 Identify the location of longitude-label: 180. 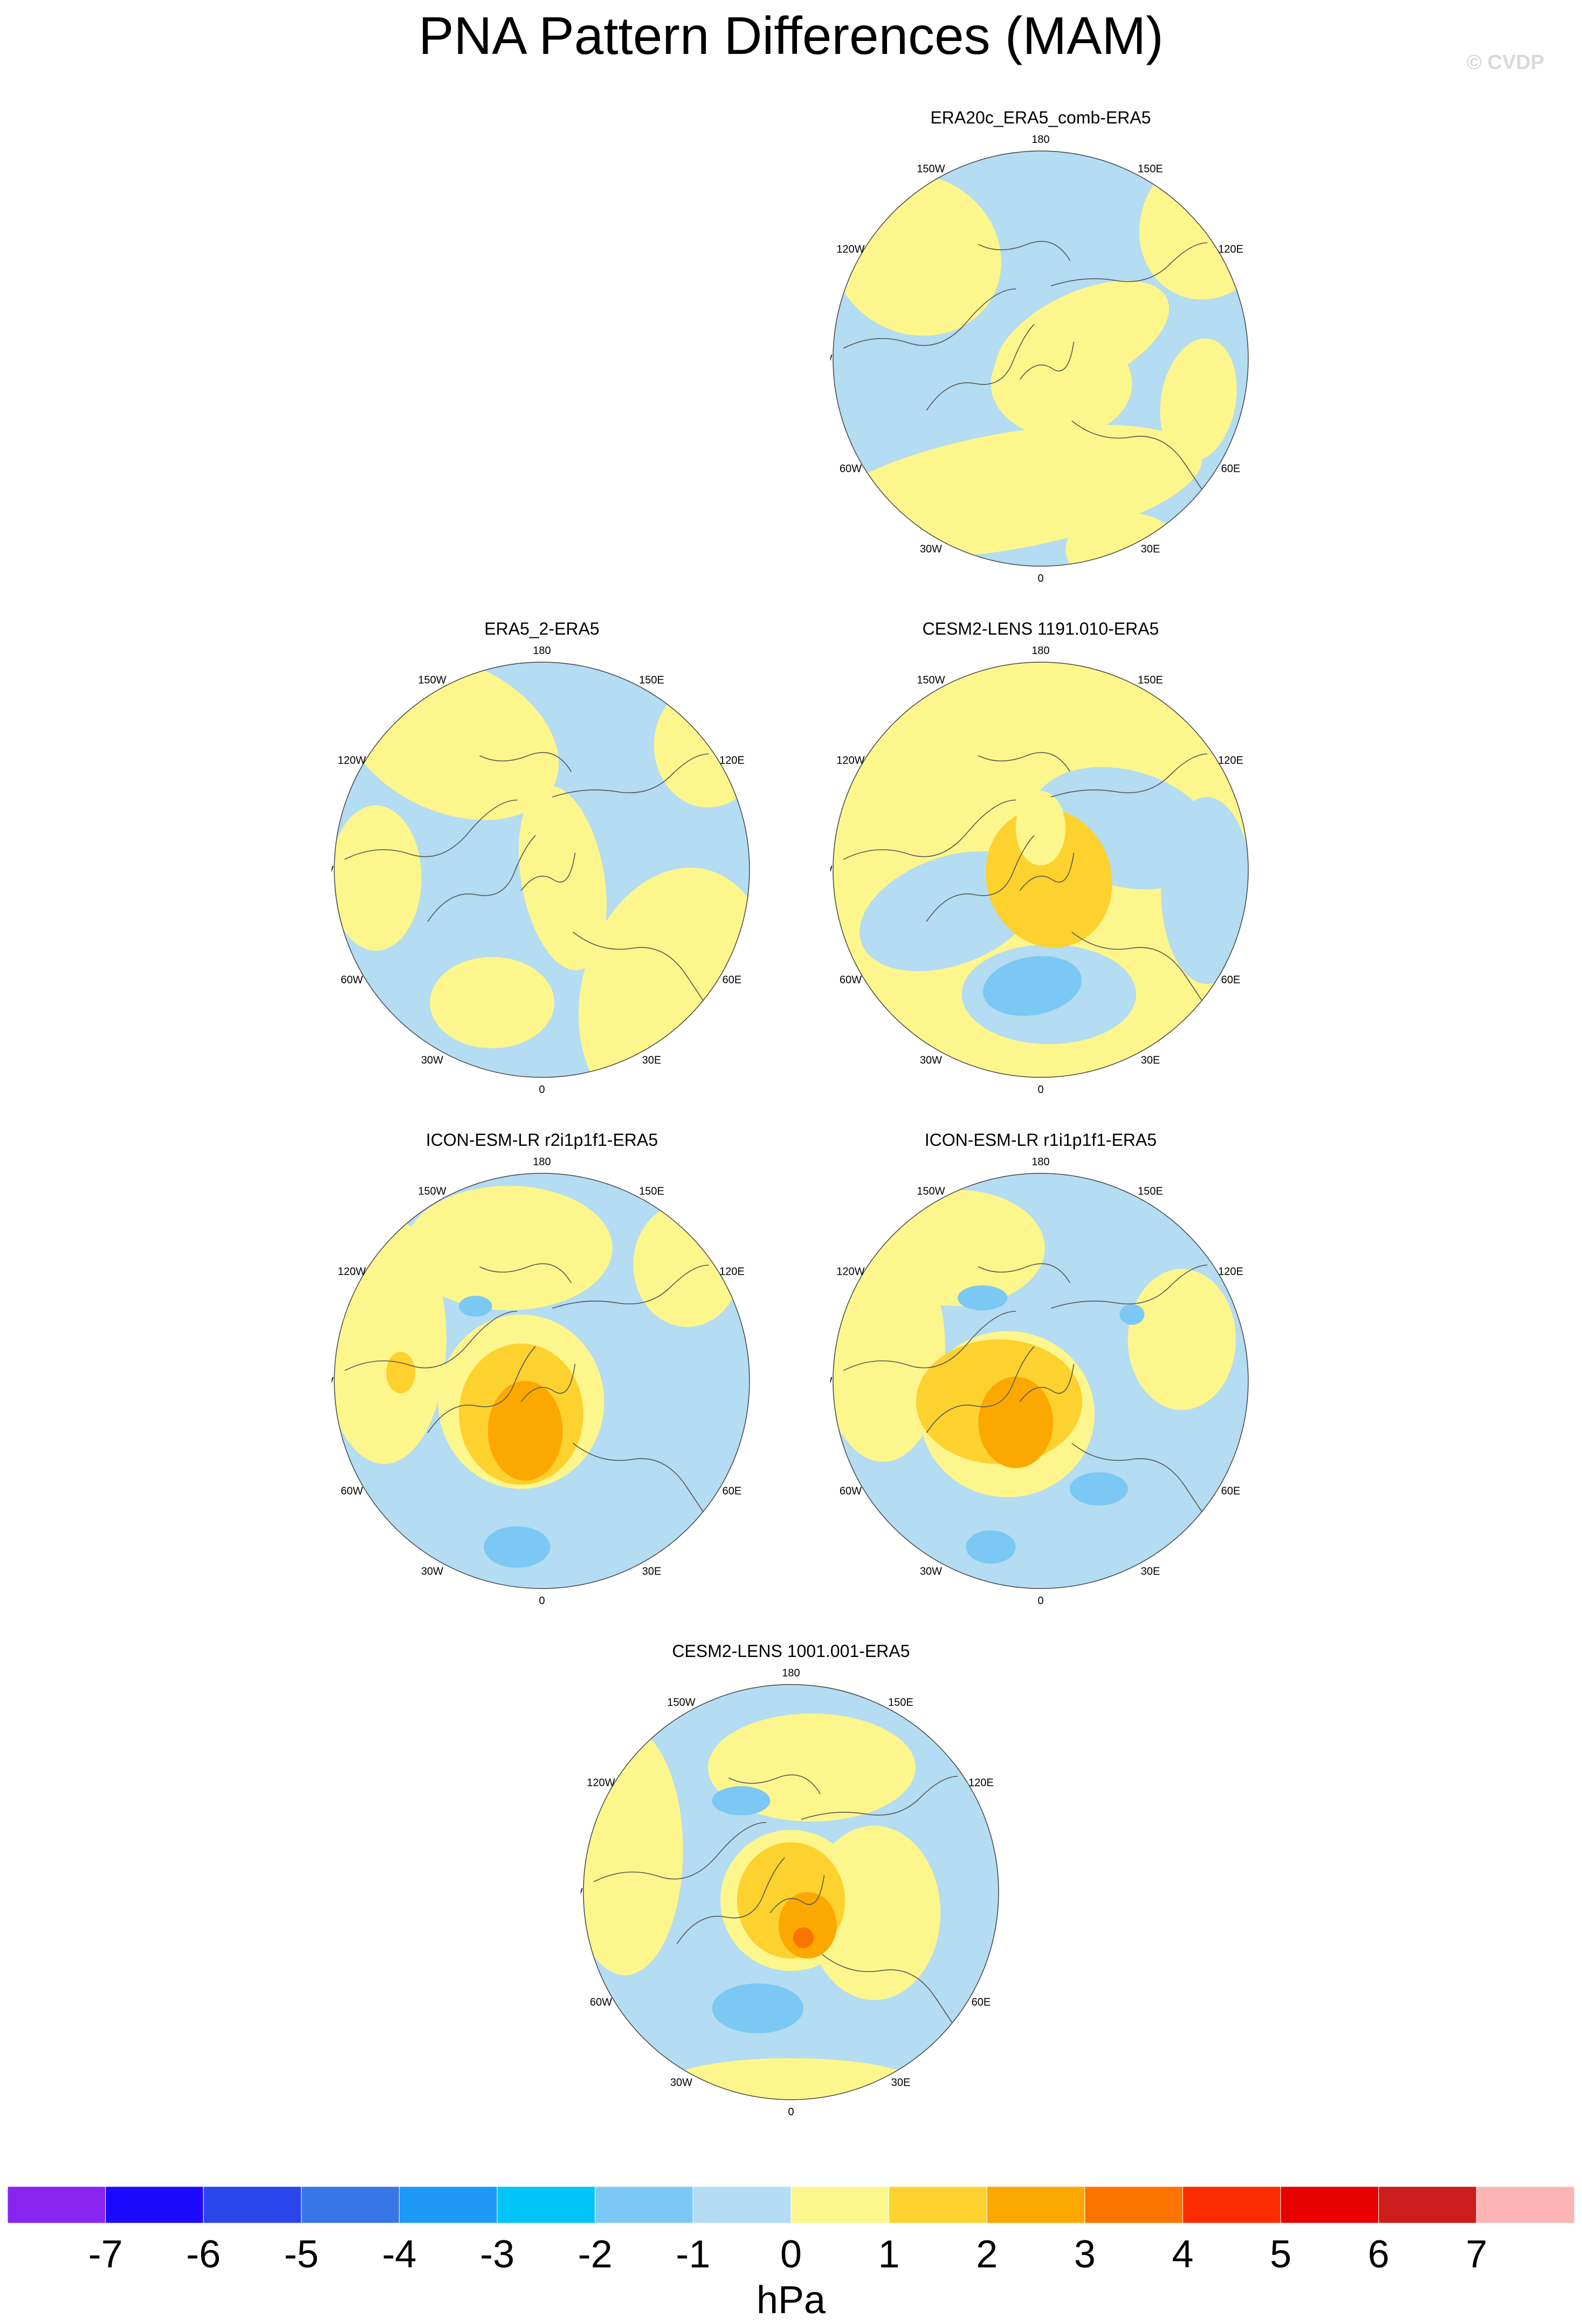
(1040, 1162).